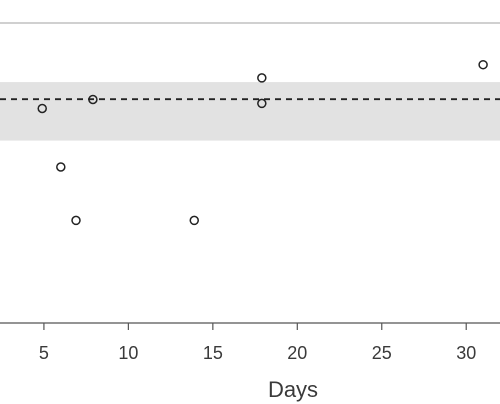  I want to click on x-tick-label-25: 25, so click(382, 353).